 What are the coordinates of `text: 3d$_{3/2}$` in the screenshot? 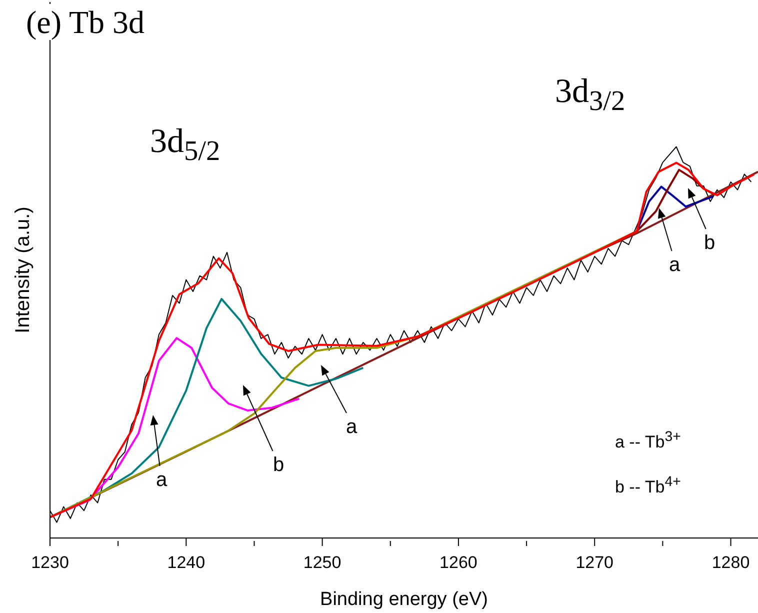 It's located at (590, 95).